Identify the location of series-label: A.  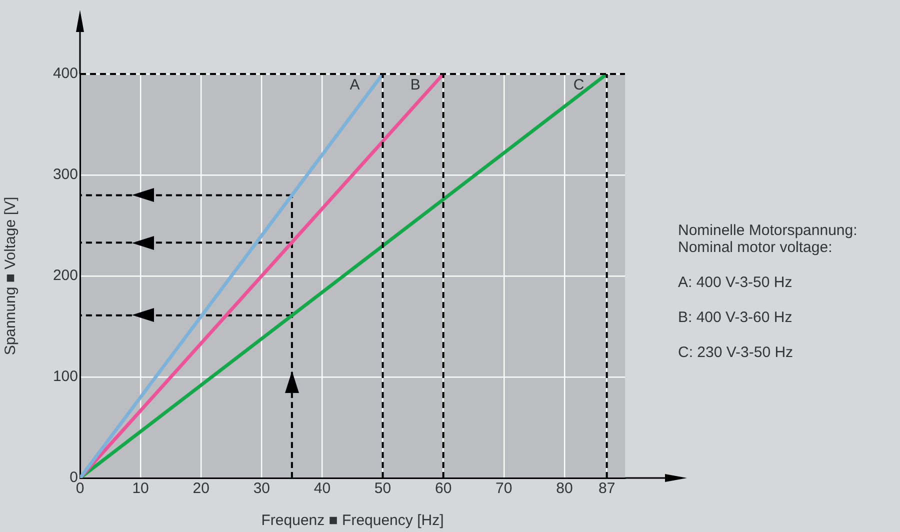
(355, 85).